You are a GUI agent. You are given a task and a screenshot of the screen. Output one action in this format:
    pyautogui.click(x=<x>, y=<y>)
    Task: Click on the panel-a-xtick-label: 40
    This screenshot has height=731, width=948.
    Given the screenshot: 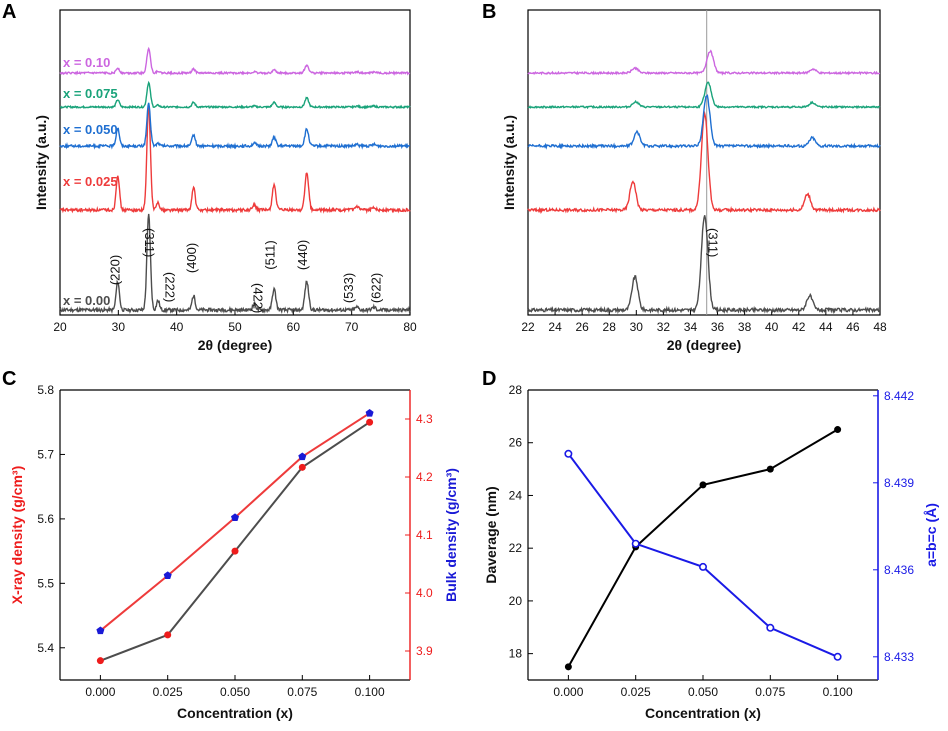 What is the action you would take?
    pyautogui.click(x=177, y=327)
    